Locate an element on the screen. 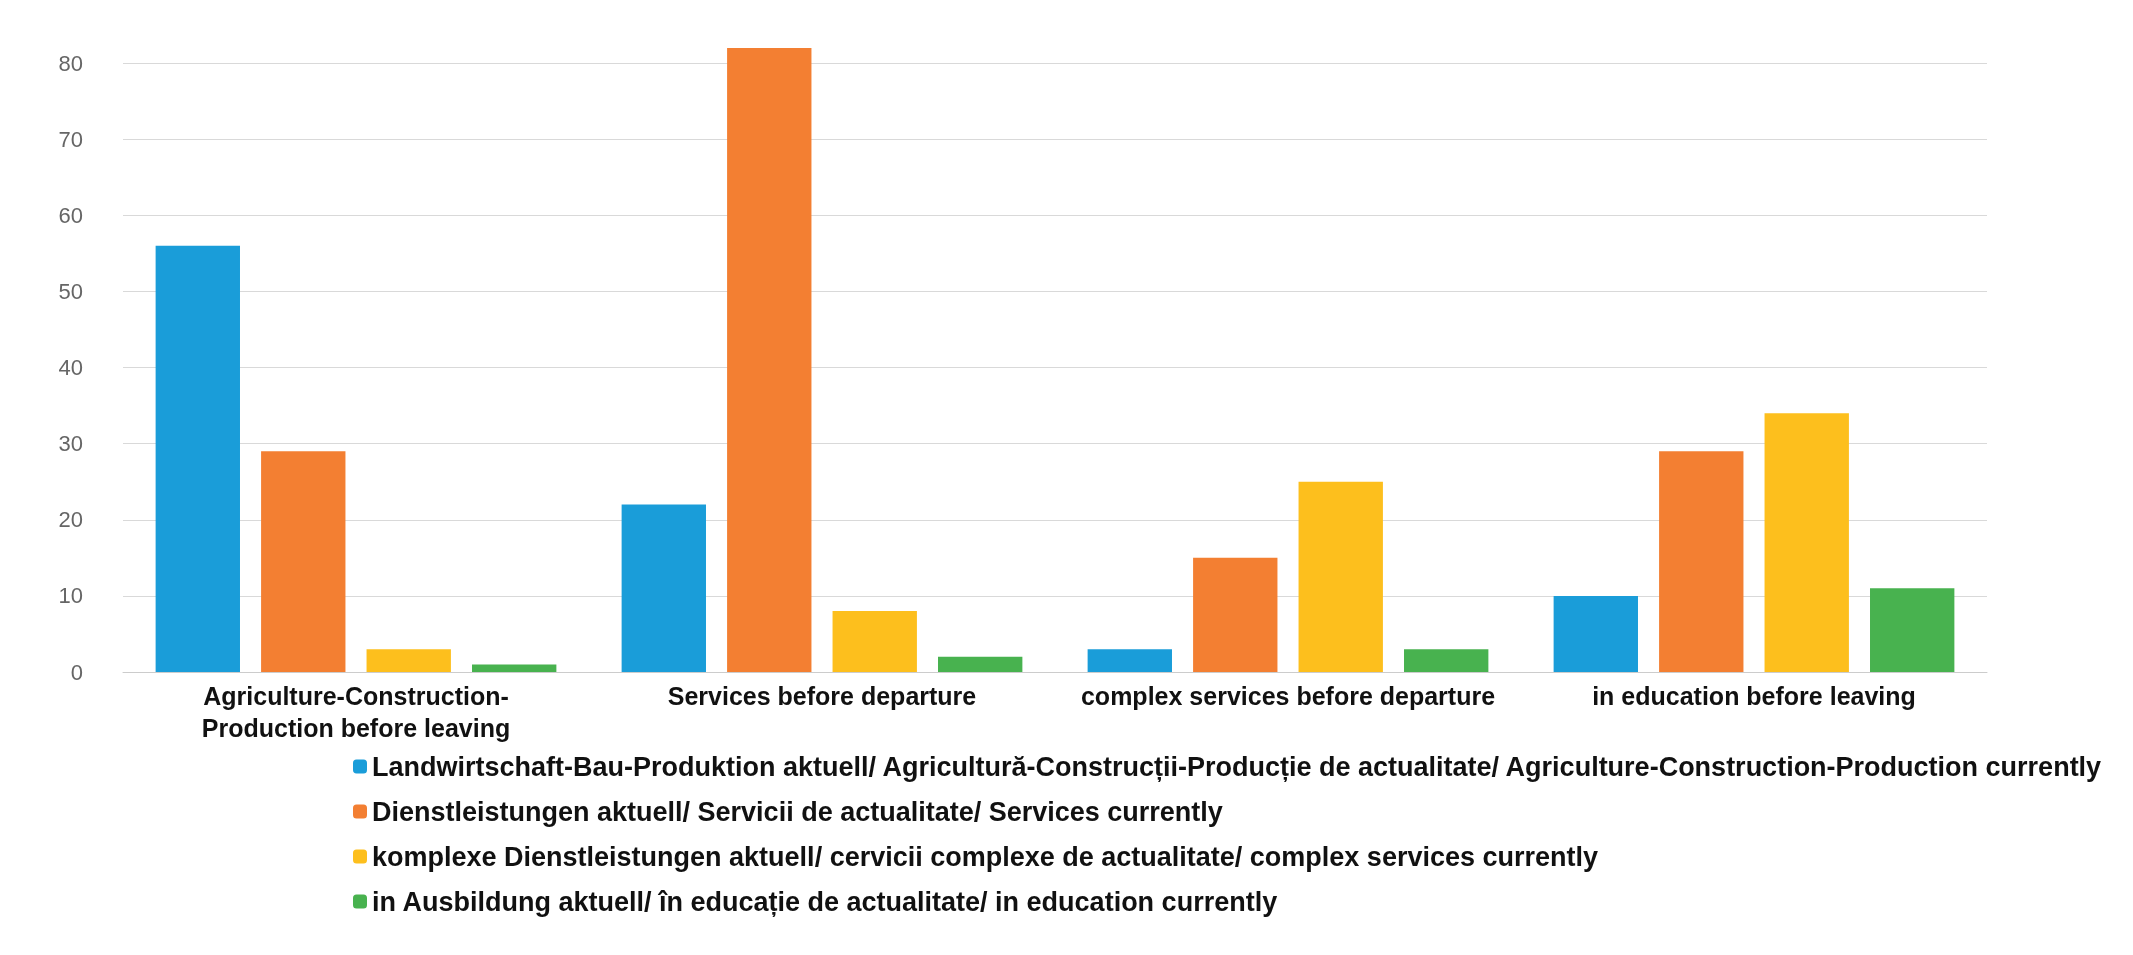 The image size is (2133, 955). x-tick-label: Agriculture-Construction-Production before leaving is located at coordinates (356, 712).